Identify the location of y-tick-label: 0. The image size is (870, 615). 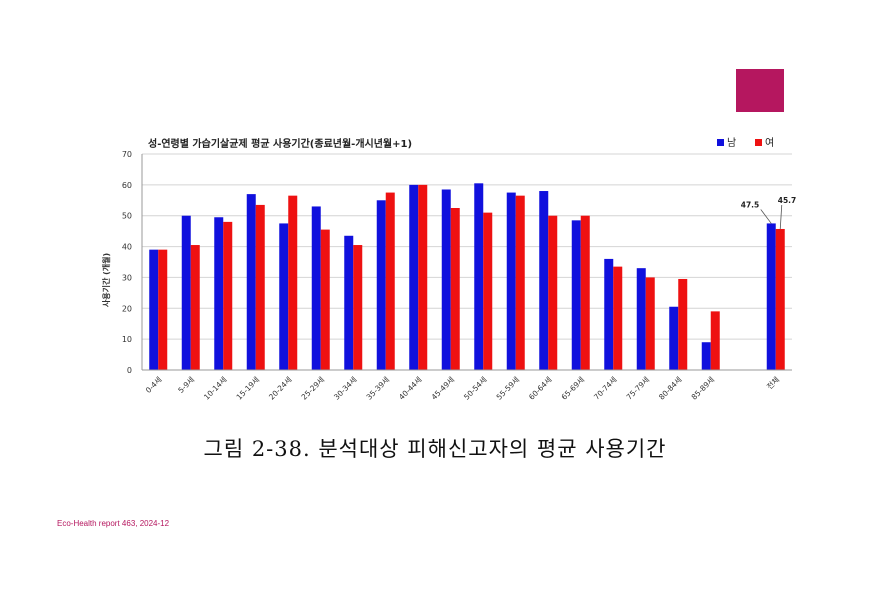
(129, 370).